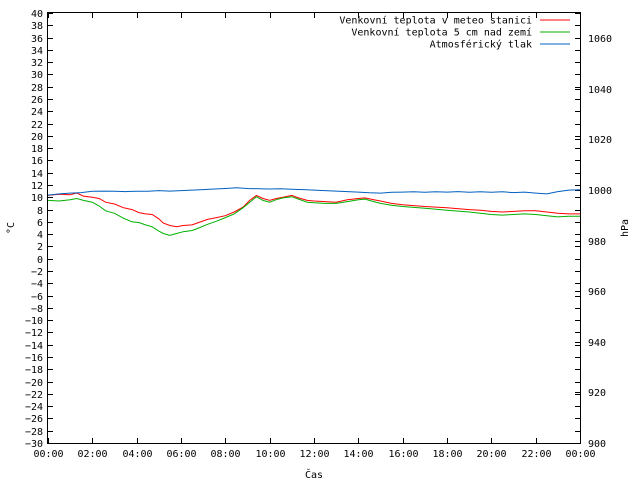 The height and width of the screenshot is (480, 640). I want to click on y-tick-label: 30, so click(37, 75).